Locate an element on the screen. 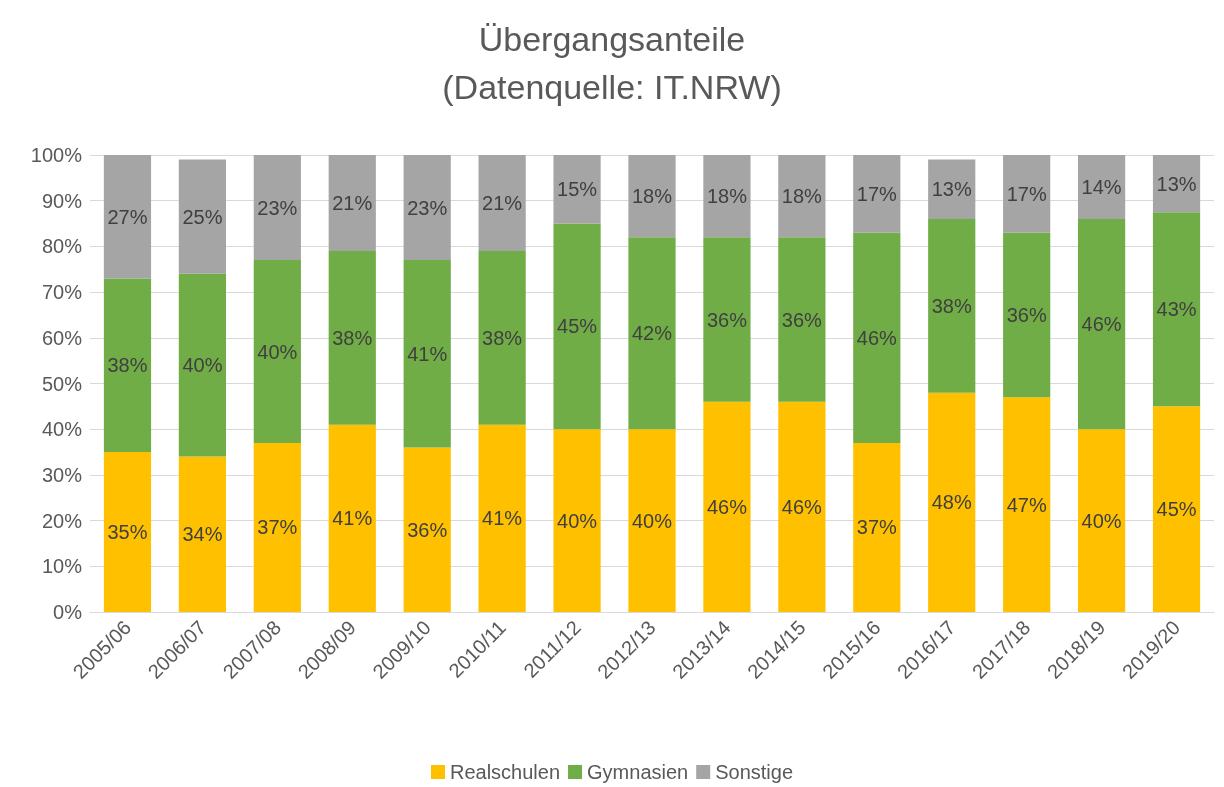  data-label: 48% is located at coordinates (951, 502).